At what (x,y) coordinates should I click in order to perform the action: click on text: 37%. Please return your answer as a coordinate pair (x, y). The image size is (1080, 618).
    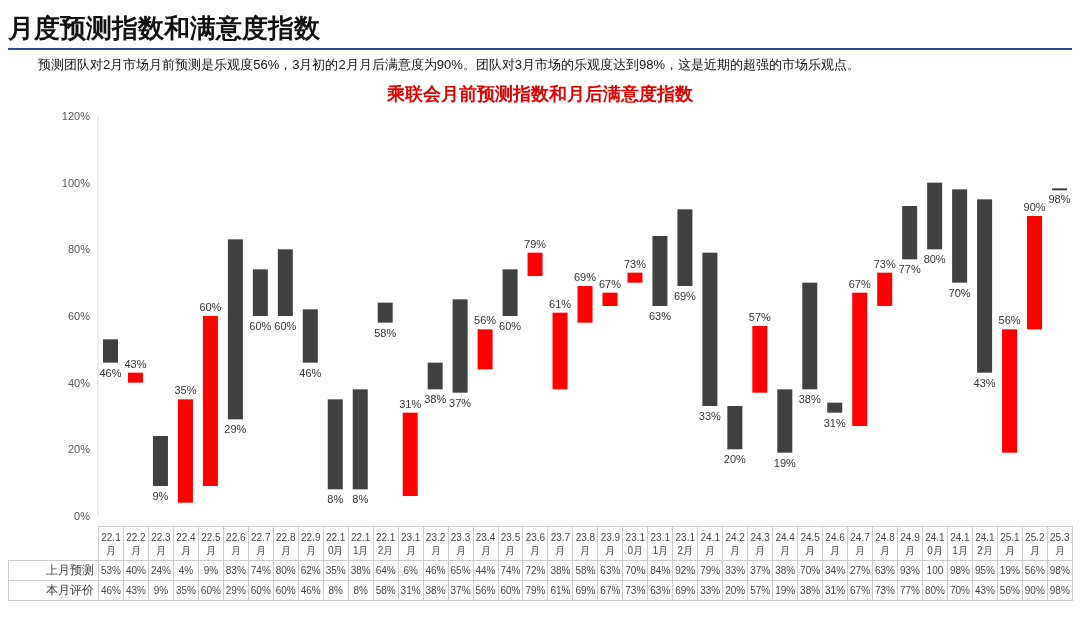
    Looking at the image, I should click on (460, 402).